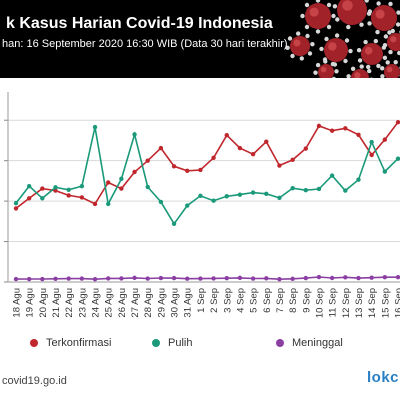 This screenshot has width=400, height=400. What do you see at coordinates (34, 343) in the screenshot?
I see `legend-marker-confirmed` at bounding box center [34, 343].